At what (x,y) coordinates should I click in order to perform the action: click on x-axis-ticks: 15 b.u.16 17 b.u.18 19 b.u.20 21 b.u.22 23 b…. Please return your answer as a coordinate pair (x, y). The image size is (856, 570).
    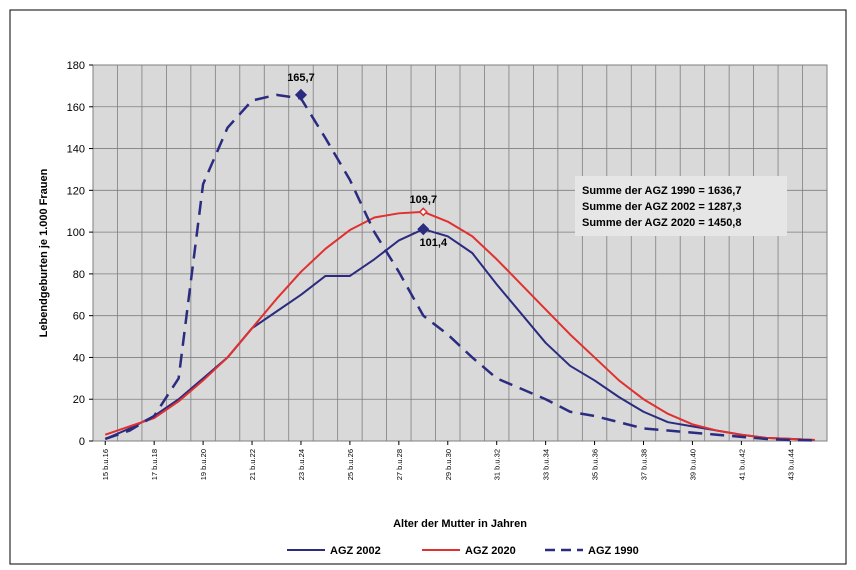
    Looking at the image, I should click on (448, 460).